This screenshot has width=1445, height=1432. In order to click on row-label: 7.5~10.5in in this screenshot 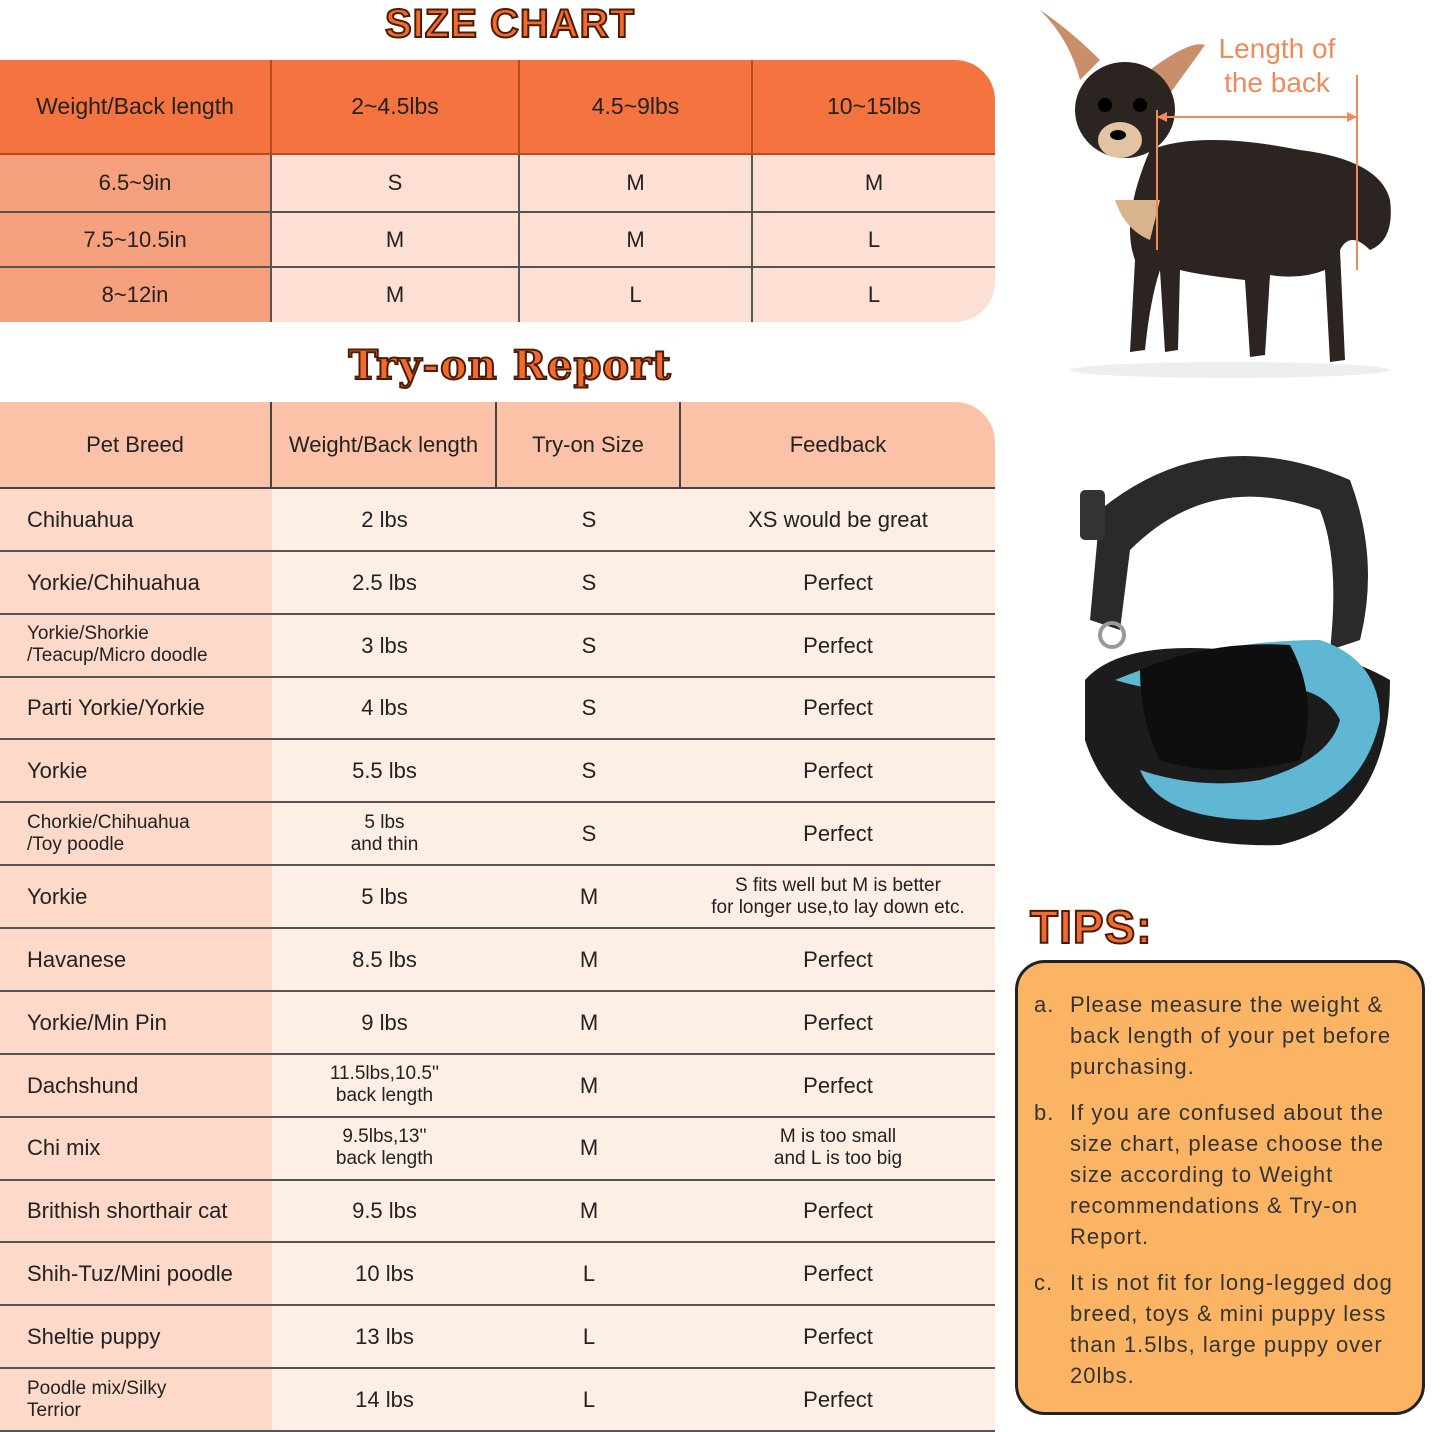, I will do `click(136, 240)`.